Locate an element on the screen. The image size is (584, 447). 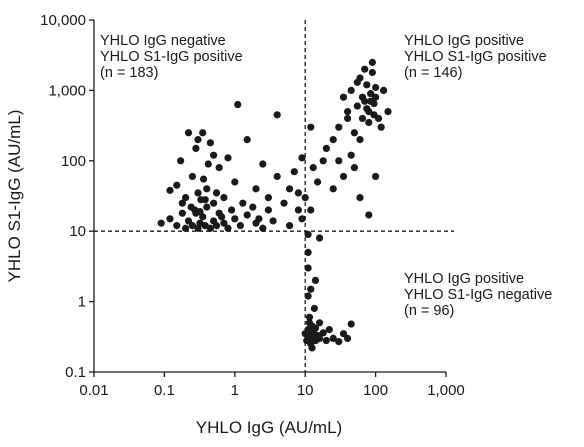
y-axis-title: YHLO S1-IgG (AU/mL) is located at coordinates (14, 196).